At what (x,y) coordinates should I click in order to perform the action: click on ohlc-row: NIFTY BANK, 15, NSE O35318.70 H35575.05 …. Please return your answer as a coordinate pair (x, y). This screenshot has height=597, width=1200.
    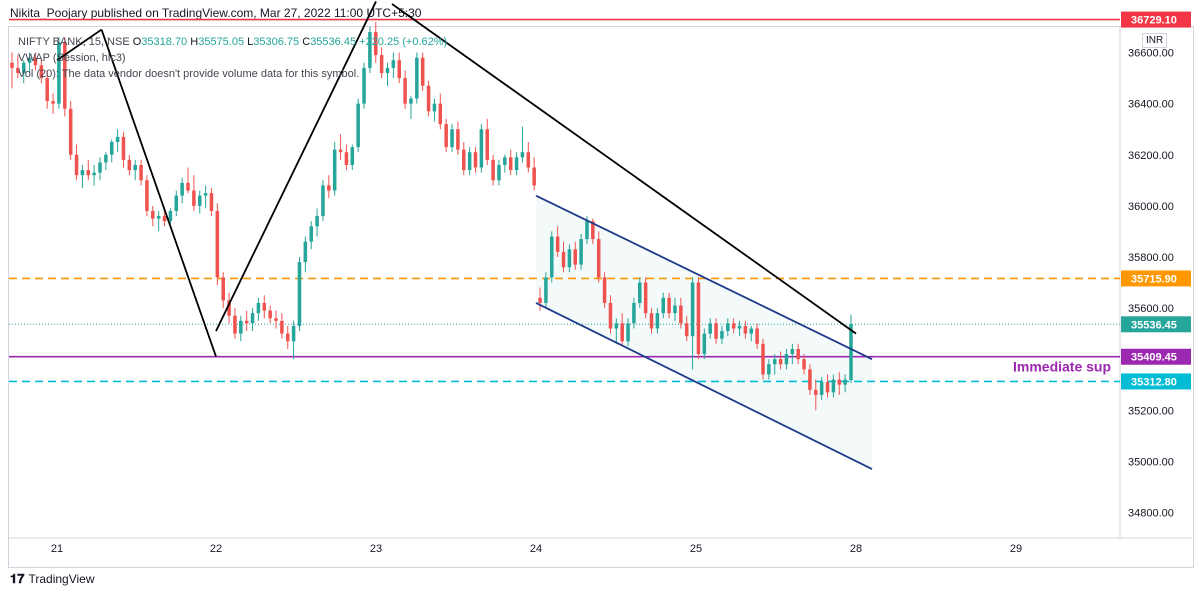
    Looking at the image, I should click on (232, 42).